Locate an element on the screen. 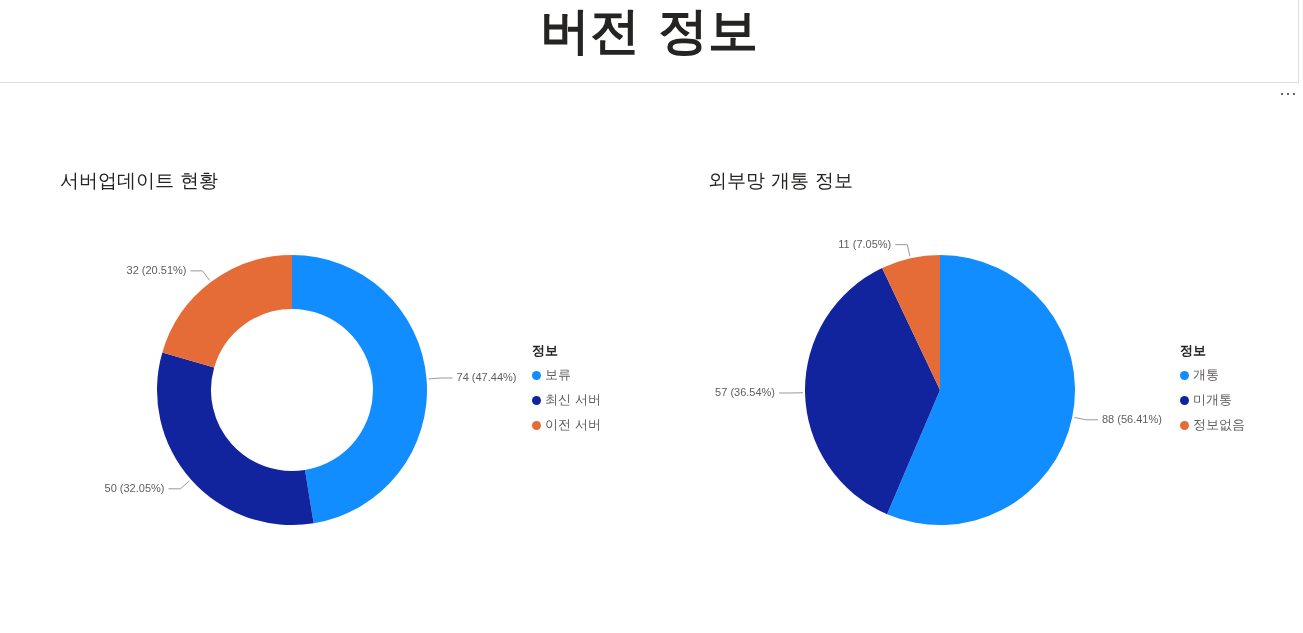 The image size is (1303, 633). data-label: 50 (32.05%) is located at coordinates (134, 487).